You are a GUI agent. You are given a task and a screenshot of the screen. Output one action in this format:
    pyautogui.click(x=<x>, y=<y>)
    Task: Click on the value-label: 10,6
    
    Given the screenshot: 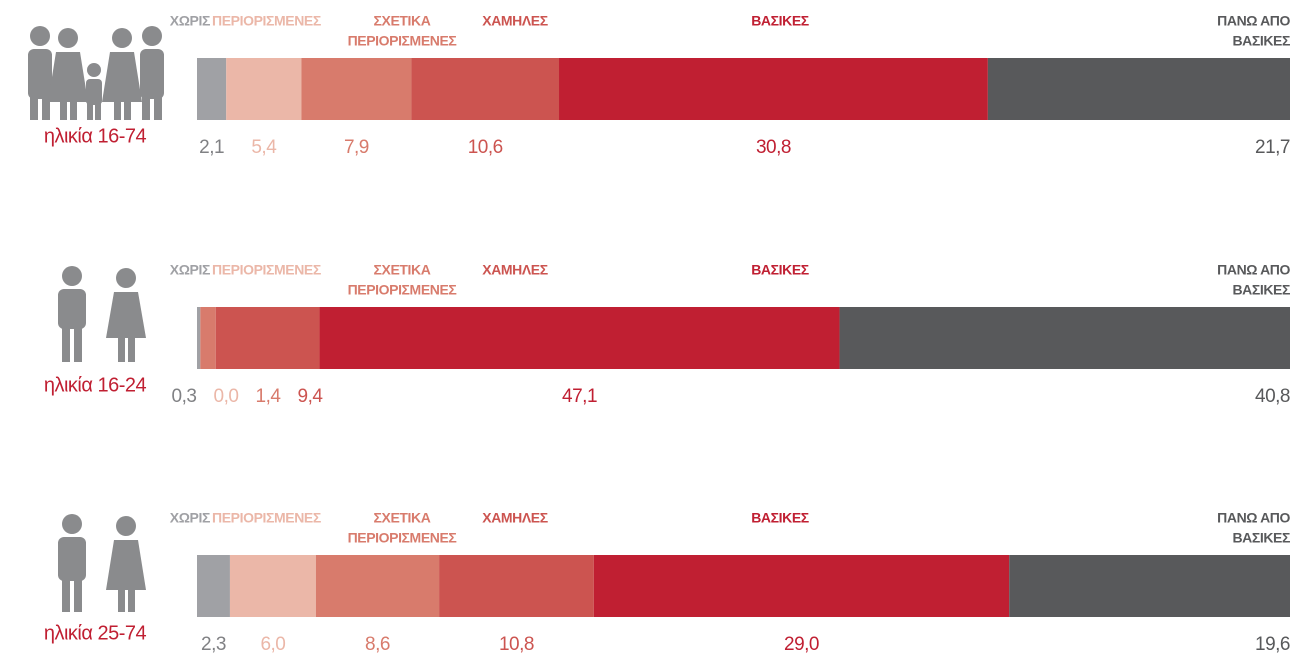 What is the action you would take?
    pyautogui.click(x=485, y=147)
    